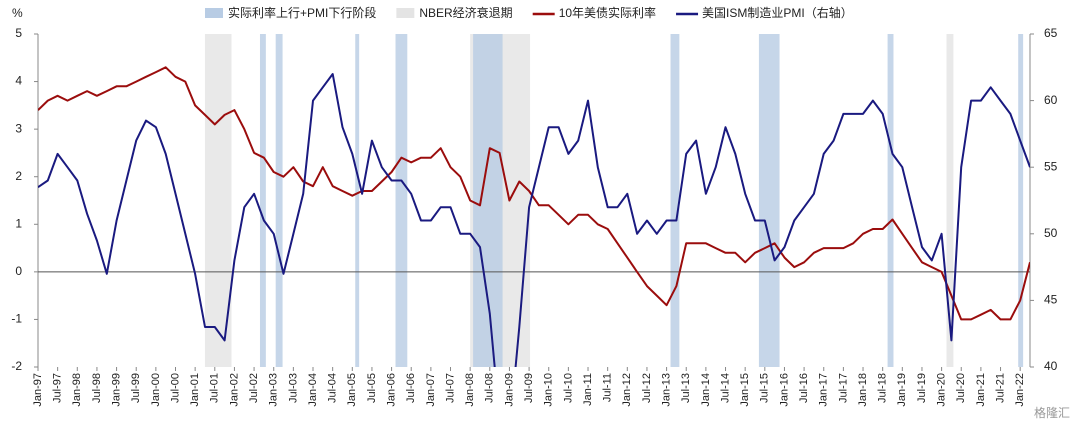  What do you see at coordinates (1051, 233) in the screenshot?
I see `y2-tick-label: 50` at bounding box center [1051, 233].